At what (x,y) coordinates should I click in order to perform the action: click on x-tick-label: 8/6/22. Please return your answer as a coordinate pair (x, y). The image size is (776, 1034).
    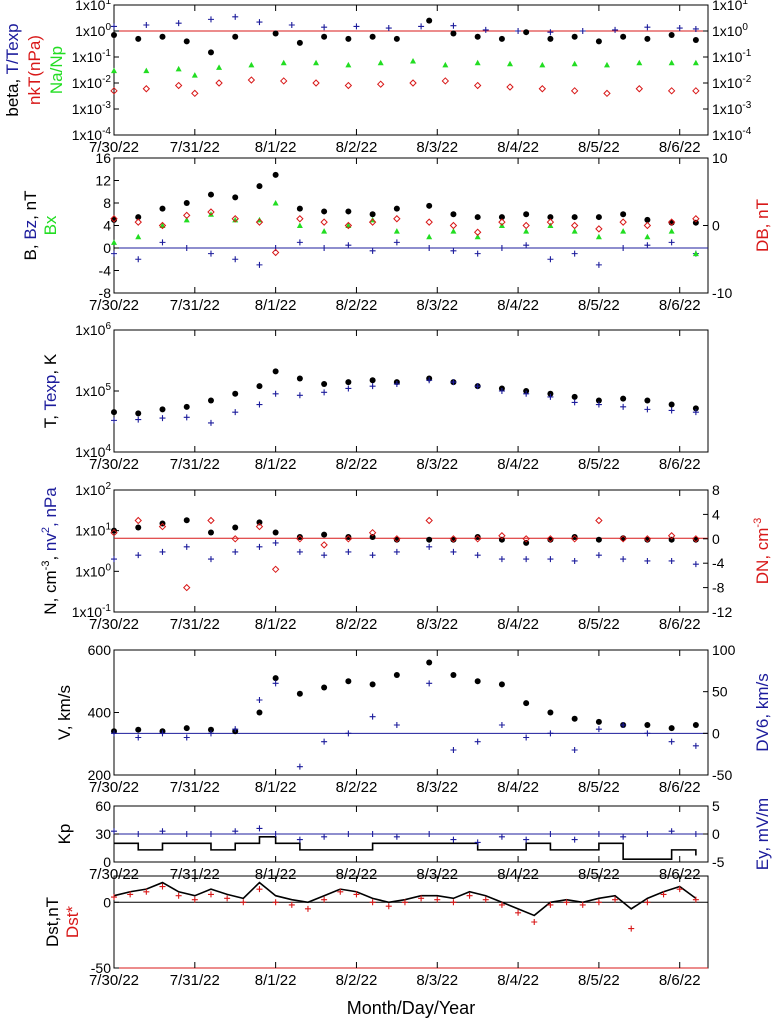
    Looking at the image, I should click on (680, 147).